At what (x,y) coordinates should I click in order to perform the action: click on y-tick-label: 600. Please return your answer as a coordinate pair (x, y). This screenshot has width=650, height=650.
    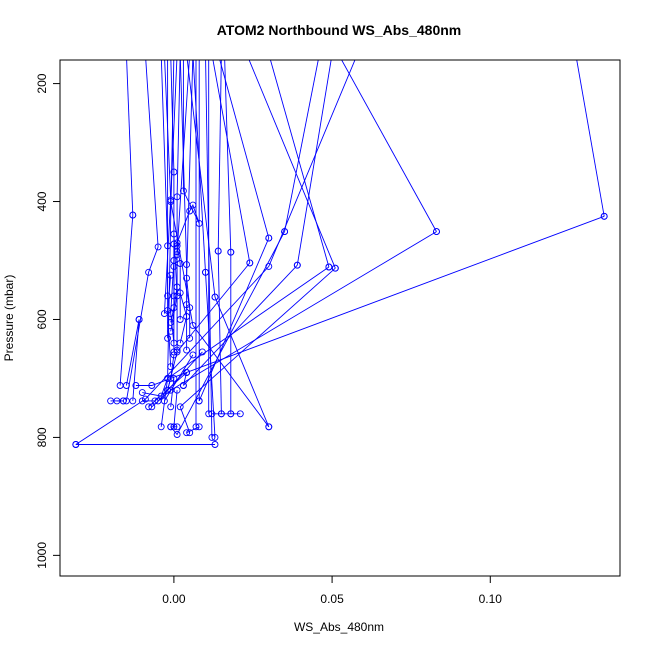
    Looking at the image, I should click on (42, 319).